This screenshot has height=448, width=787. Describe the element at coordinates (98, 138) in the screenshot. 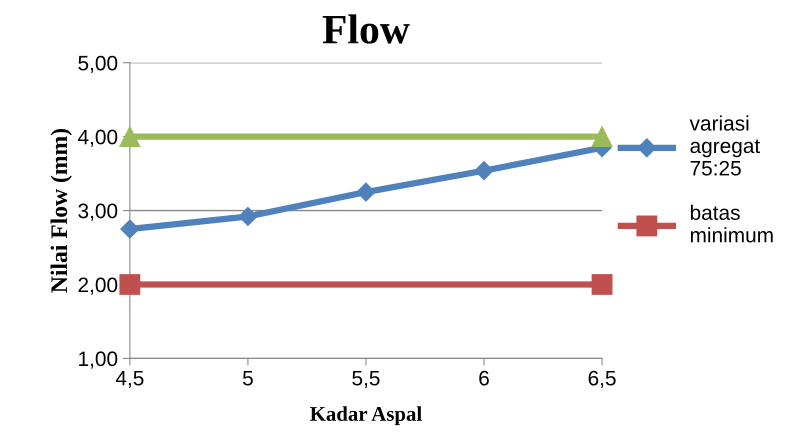

I see `y-tick-label: 4,00` at that location.